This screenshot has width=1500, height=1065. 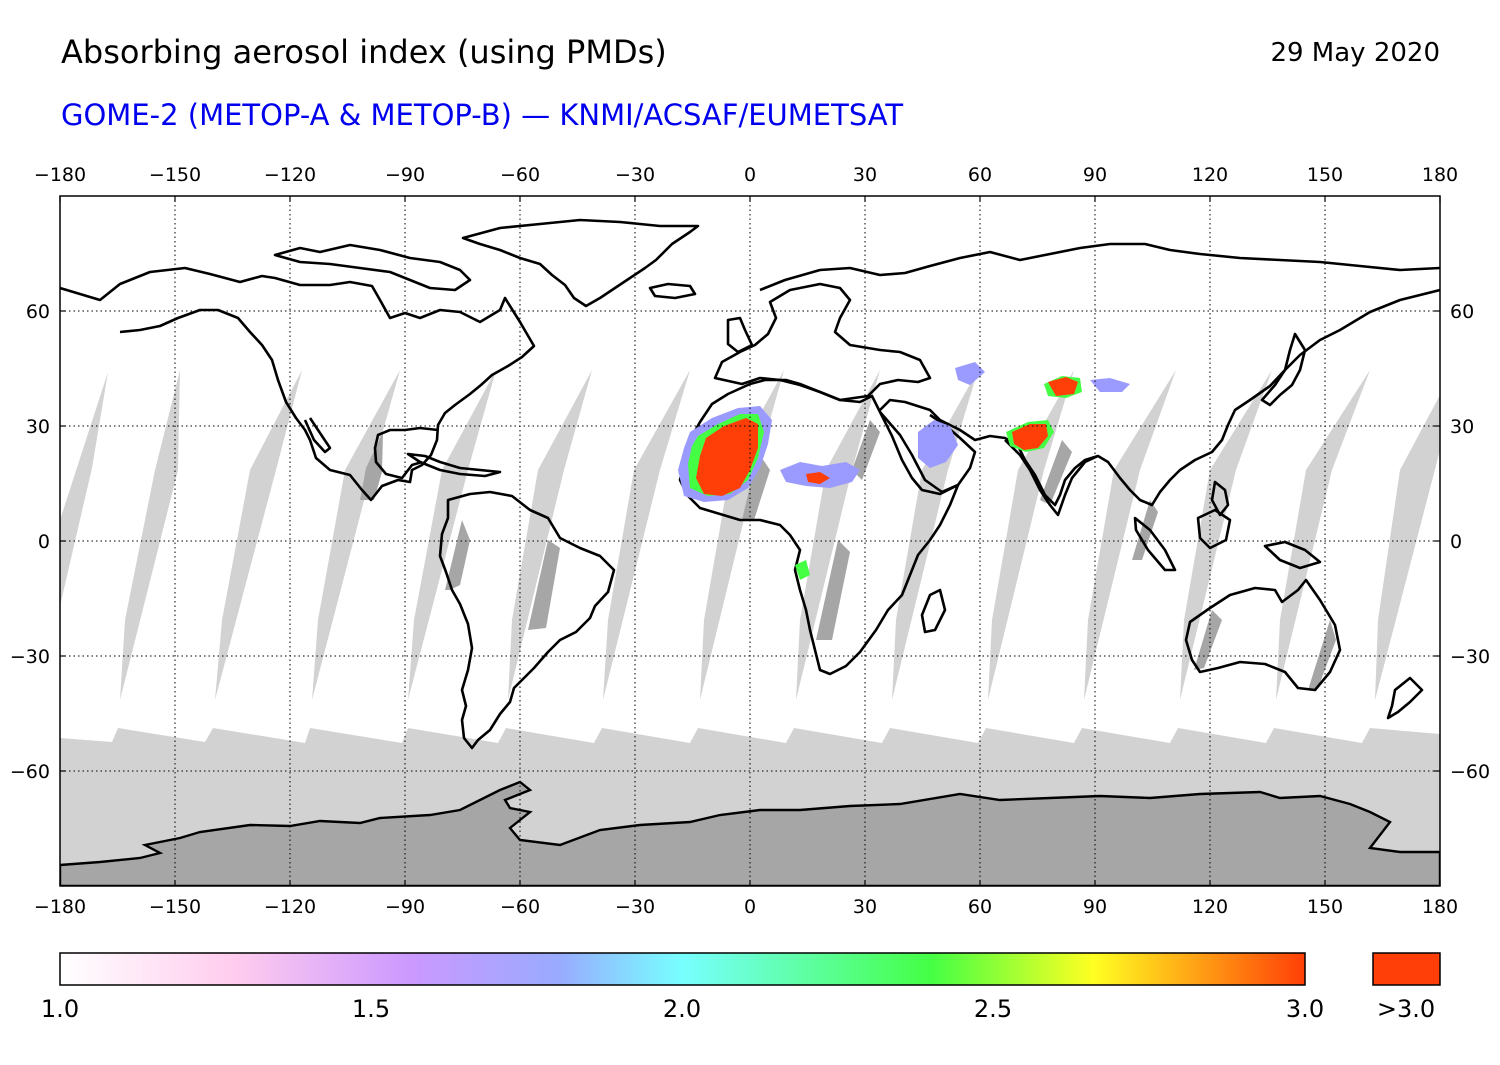 I want to click on lat-tick-label-left: 60, so click(x=38, y=312).